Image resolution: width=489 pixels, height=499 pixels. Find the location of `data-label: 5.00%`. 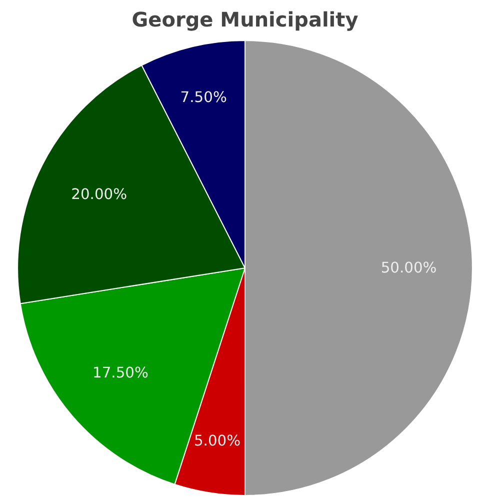

data-label: 5.00% is located at coordinates (217, 441).